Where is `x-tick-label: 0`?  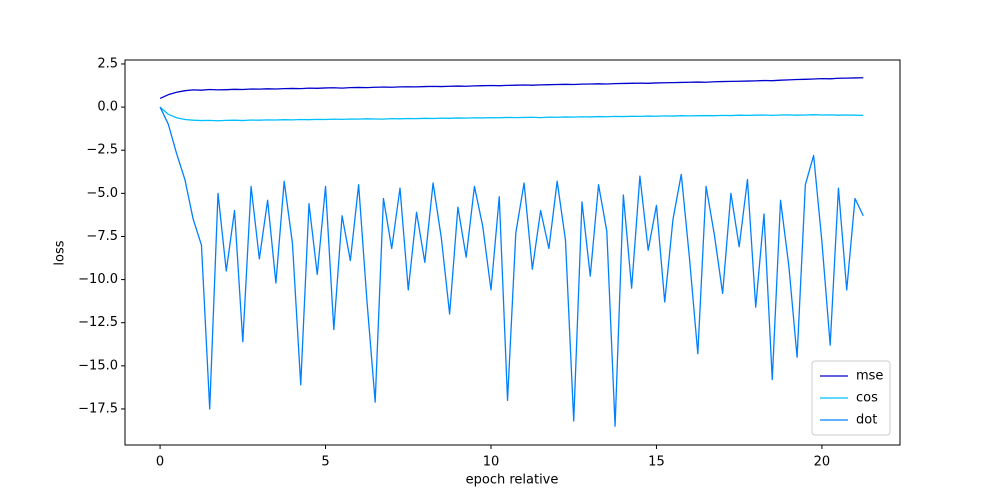 x-tick-label: 0 is located at coordinates (160, 462).